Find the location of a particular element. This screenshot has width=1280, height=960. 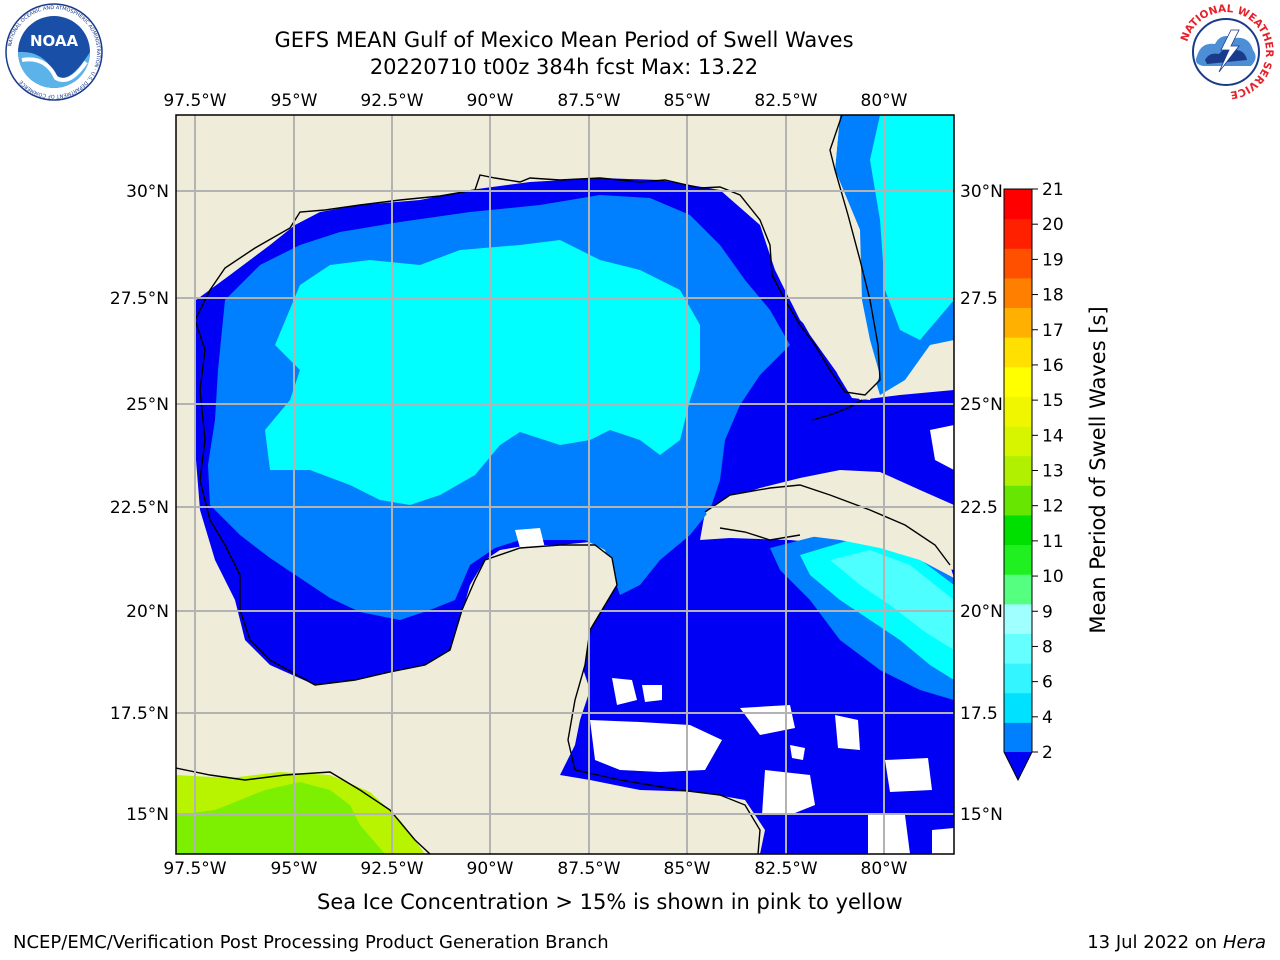

footer-date: 13 Jul 2022 on Hera is located at coordinates (1176, 942).